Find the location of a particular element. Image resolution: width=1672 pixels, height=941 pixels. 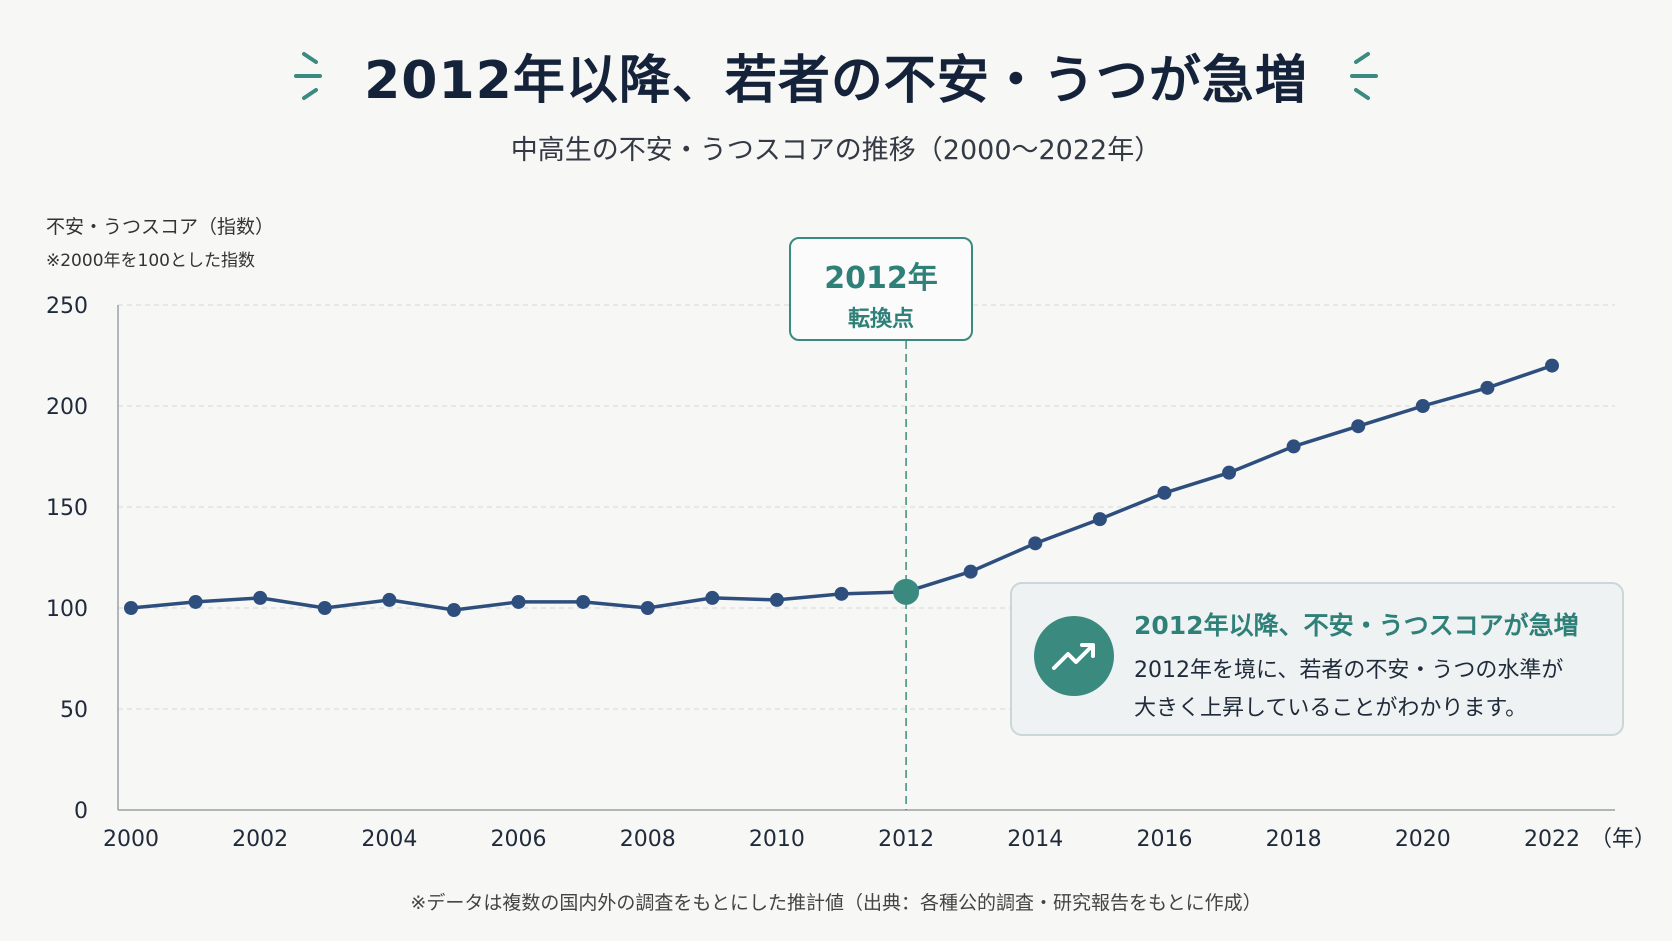

callout-body: 2012年を境に、若者の不安・うつの水準が 大きく上昇していることがわかります。 is located at coordinates (1348, 690).